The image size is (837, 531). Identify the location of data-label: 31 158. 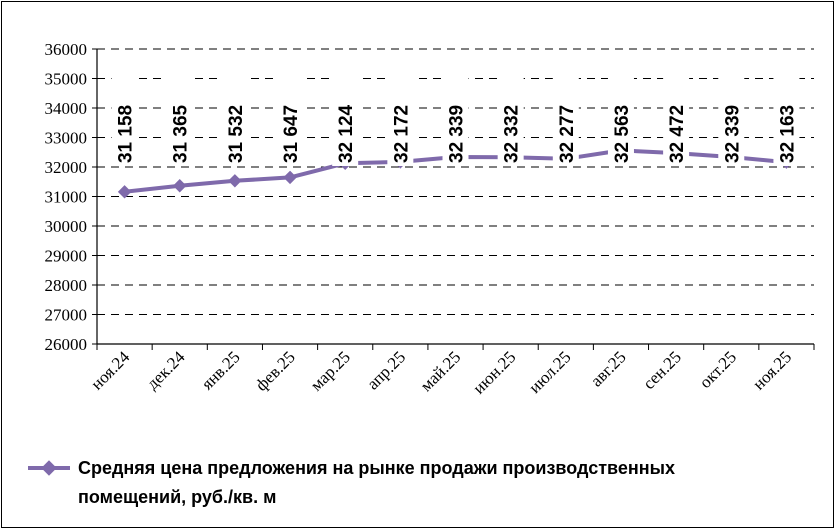
(126, 134).